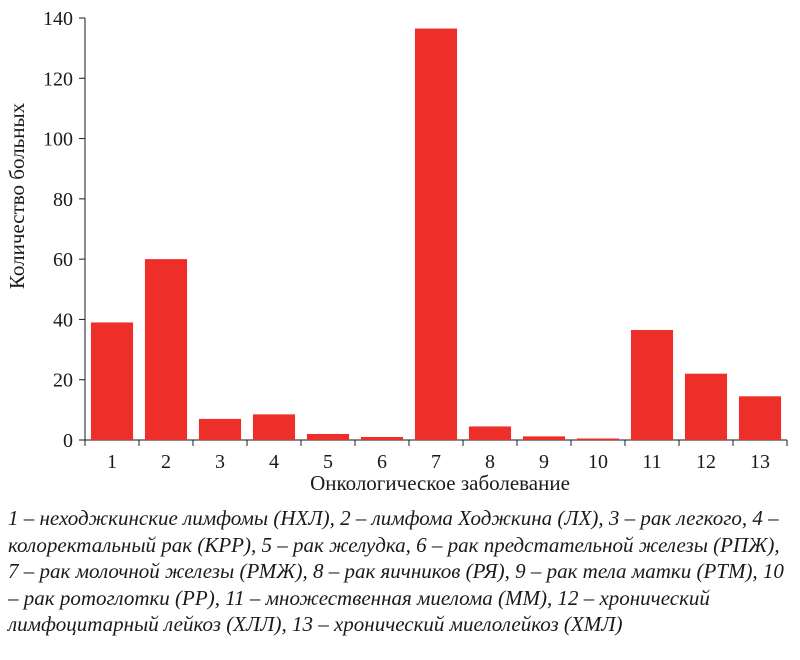 The height and width of the screenshot is (660, 800). What do you see at coordinates (166, 462) in the screenshot?
I see `x-tick-label: 2` at bounding box center [166, 462].